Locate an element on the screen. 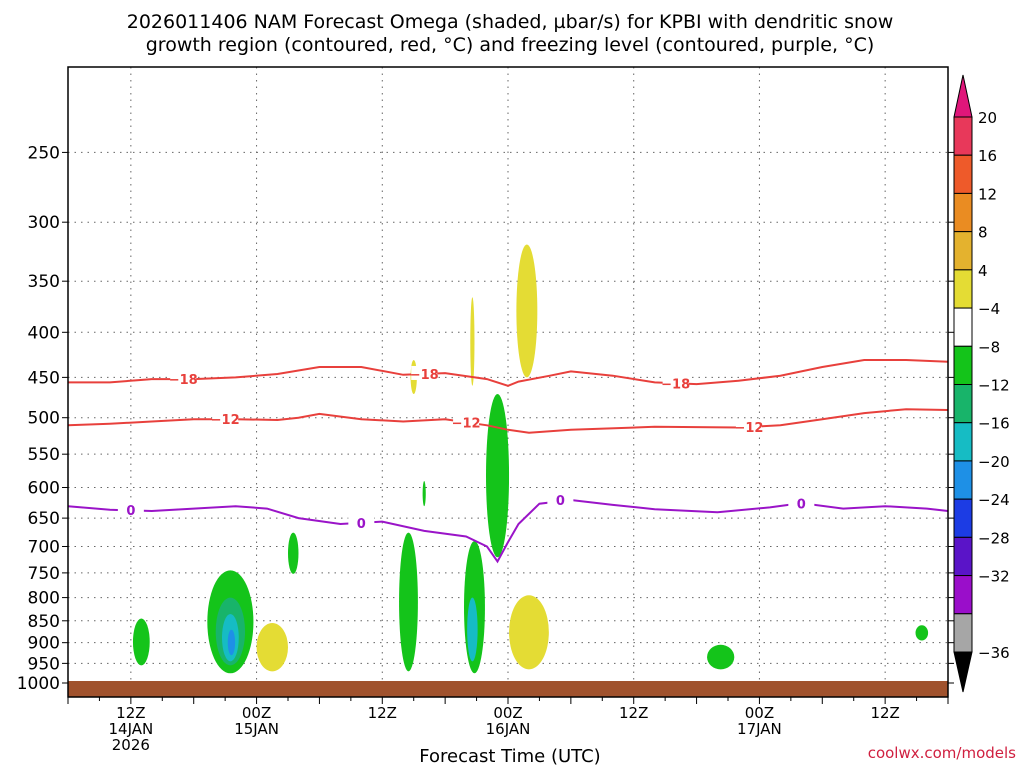  omega-up-2-core-blue is located at coordinates (231, 642).